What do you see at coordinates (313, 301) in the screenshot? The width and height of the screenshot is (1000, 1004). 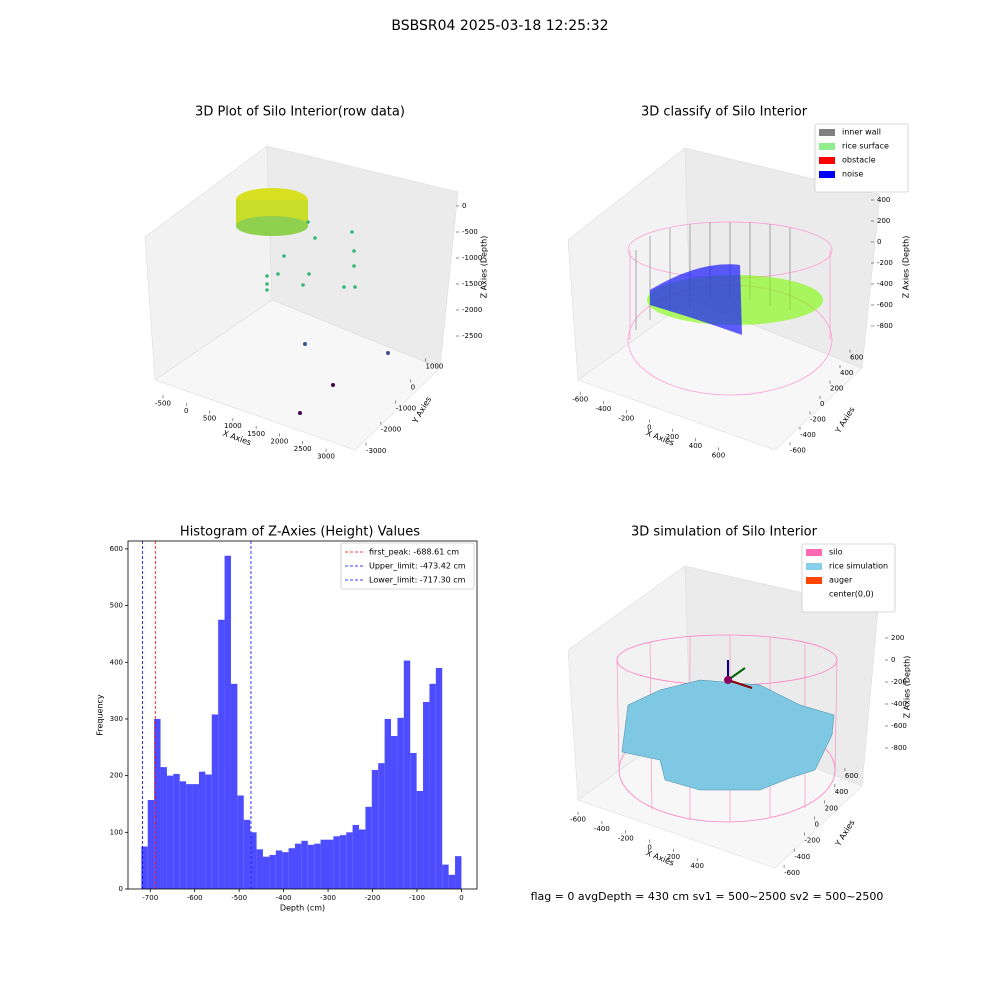 I see `cloud-raw` at bounding box center [313, 301].